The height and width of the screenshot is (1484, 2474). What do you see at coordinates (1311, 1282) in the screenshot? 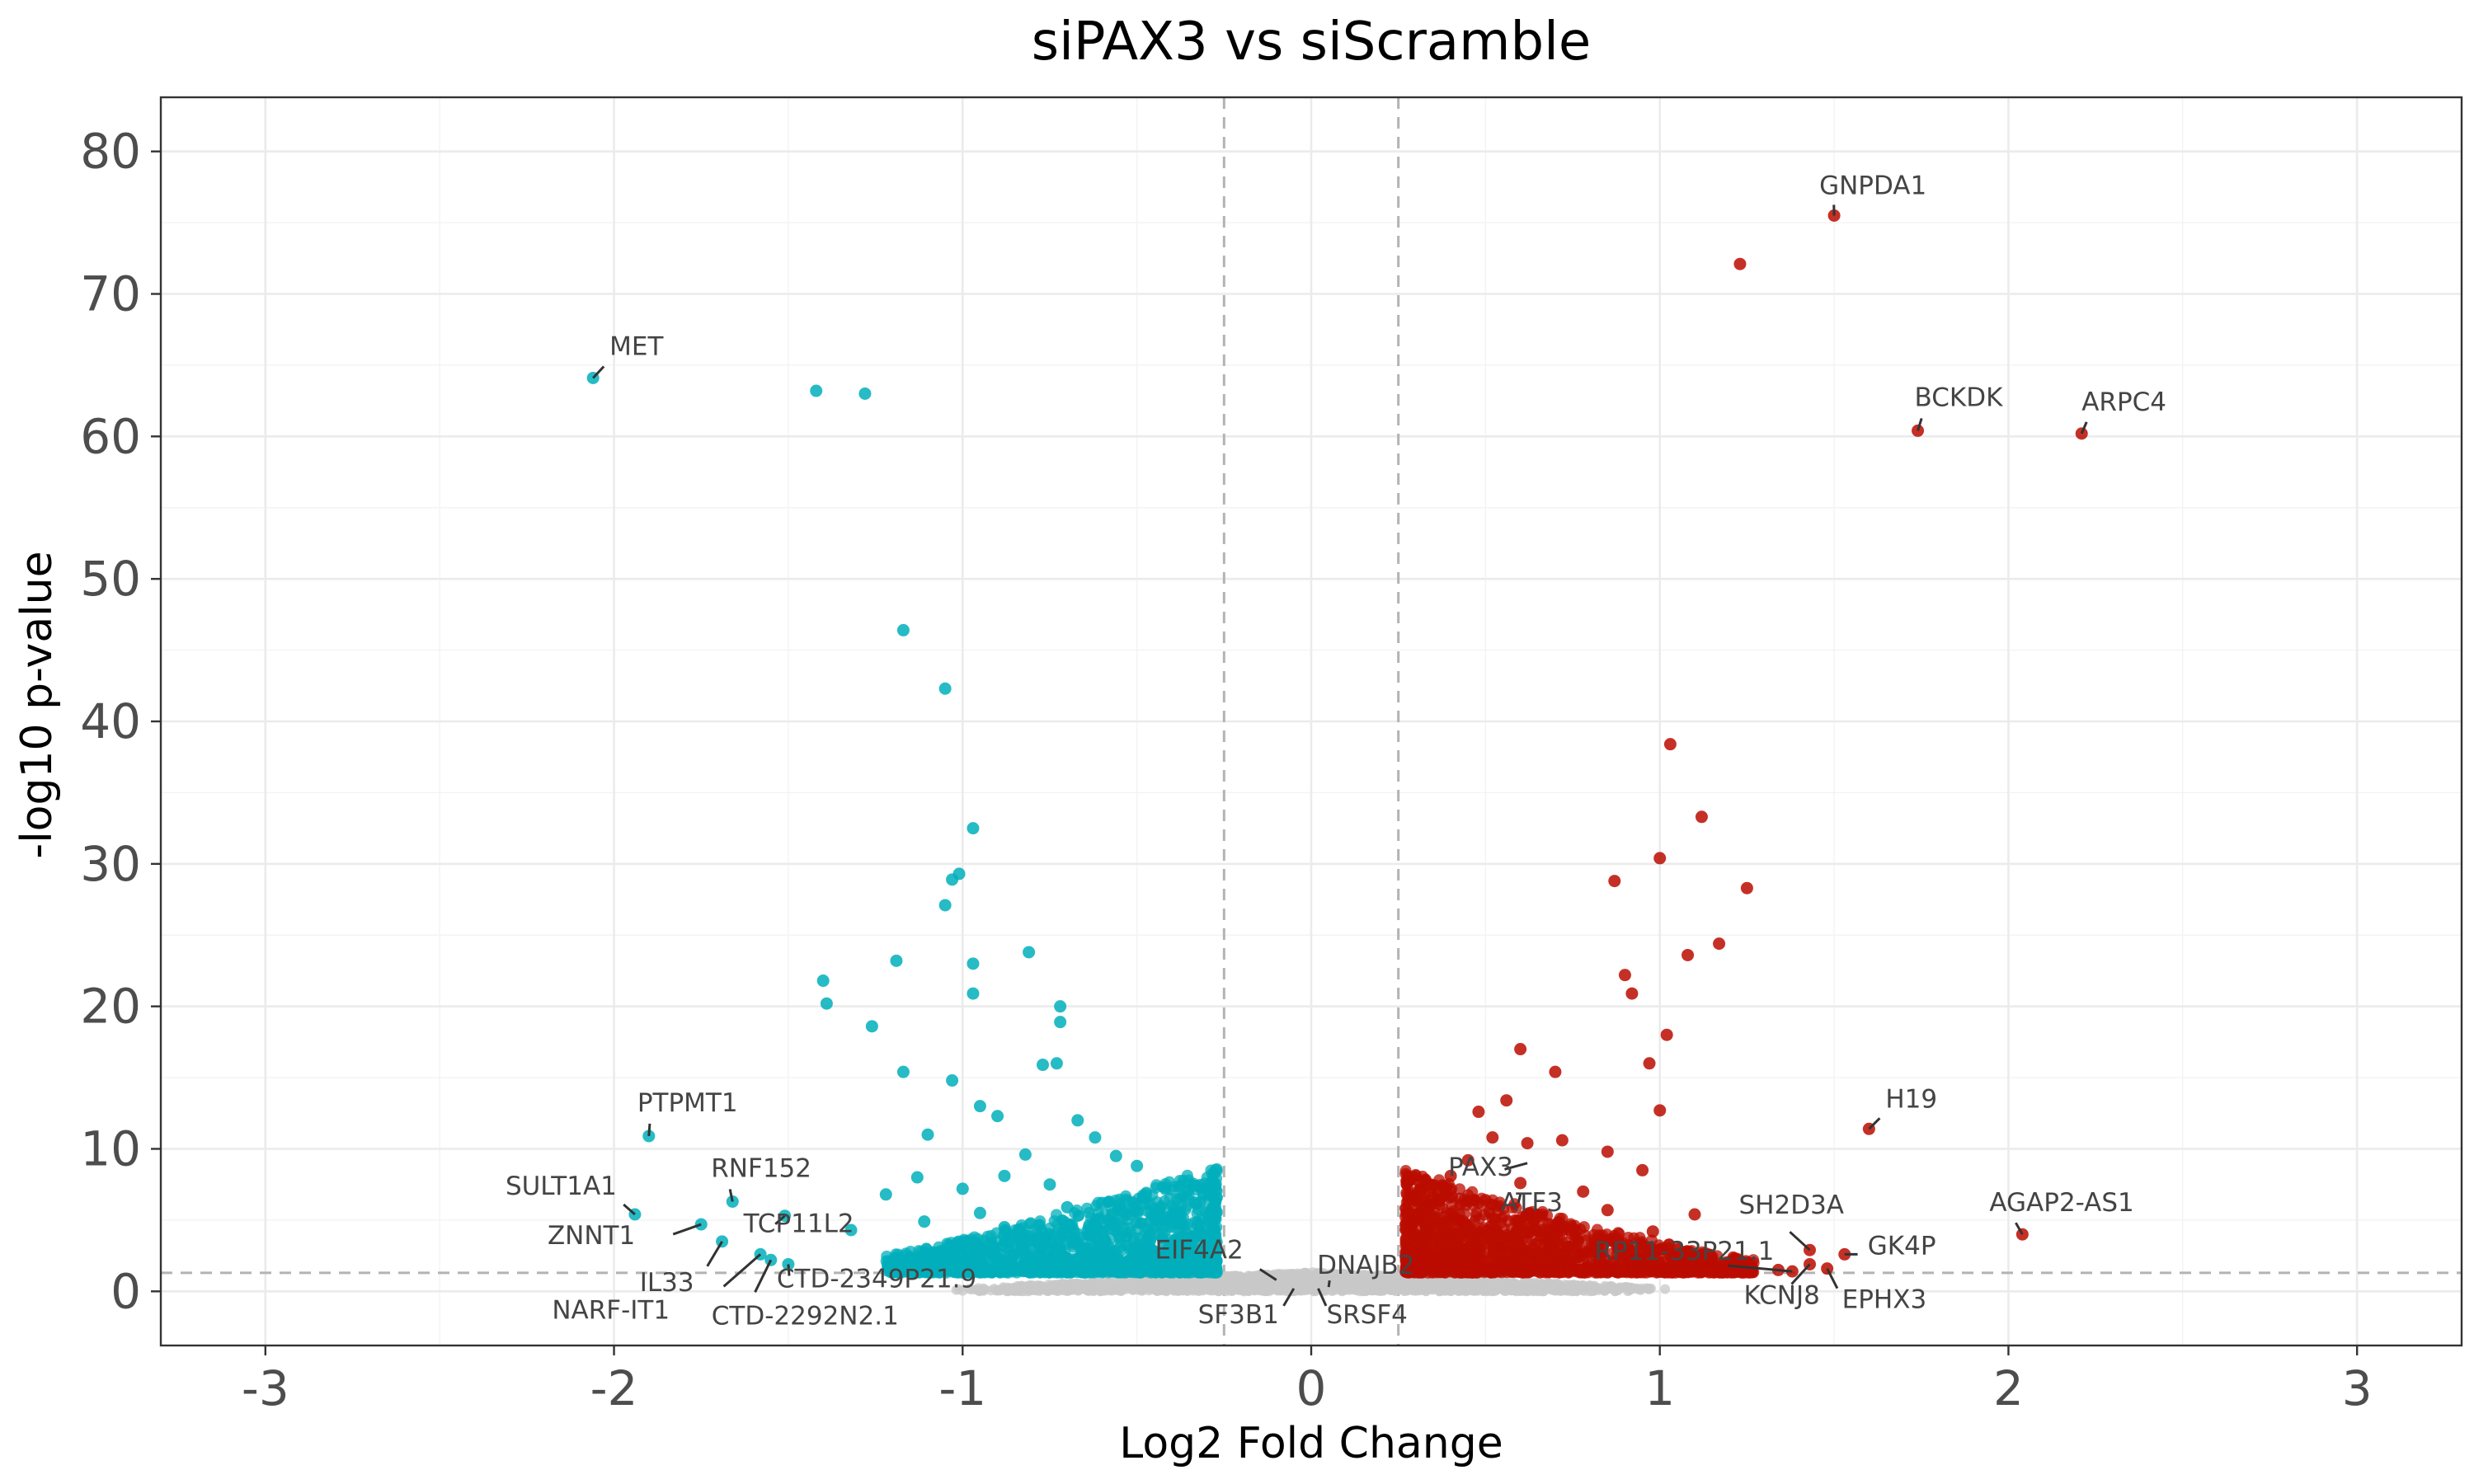
I see `non-significant-points` at bounding box center [1311, 1282].